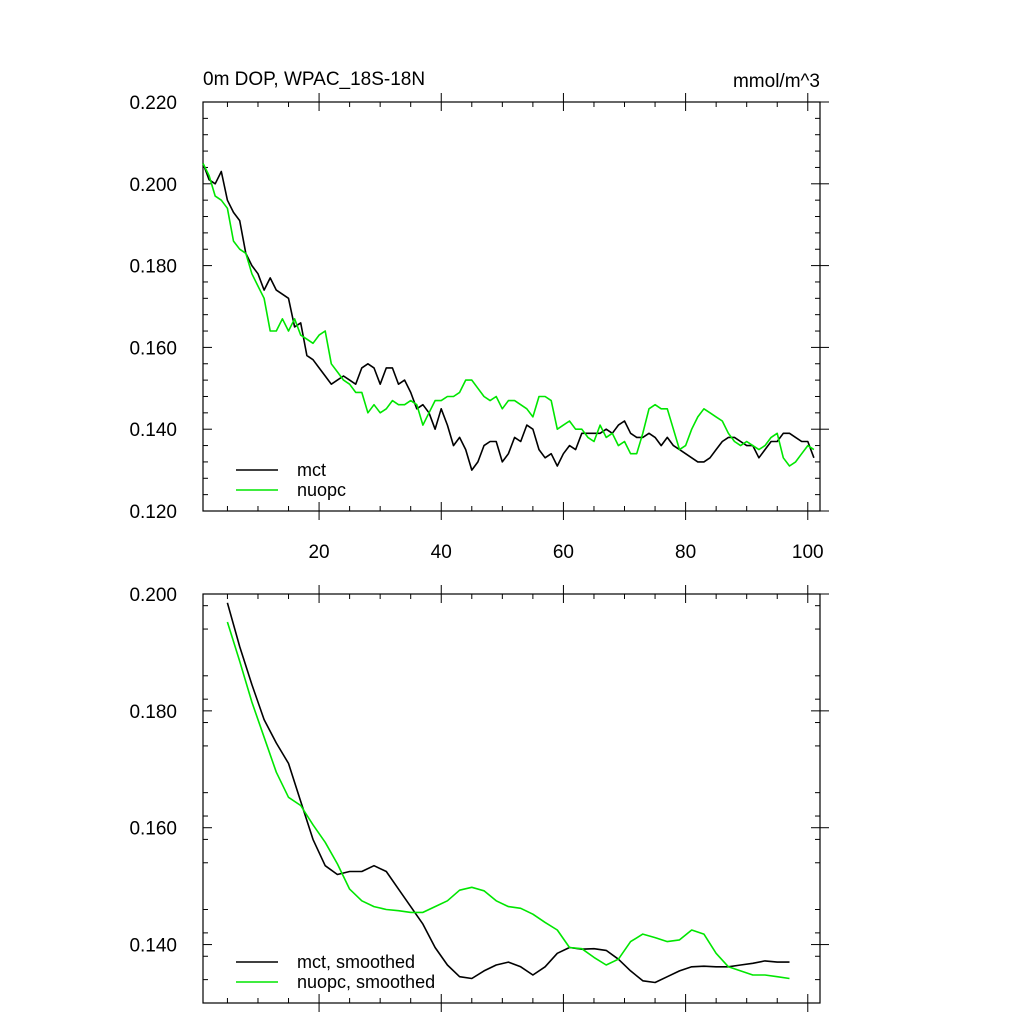  What do you see at coordinates (291, 480) in the screenshot?
I see `top-legend: mct nuopc` at bounding box center [291, 480].